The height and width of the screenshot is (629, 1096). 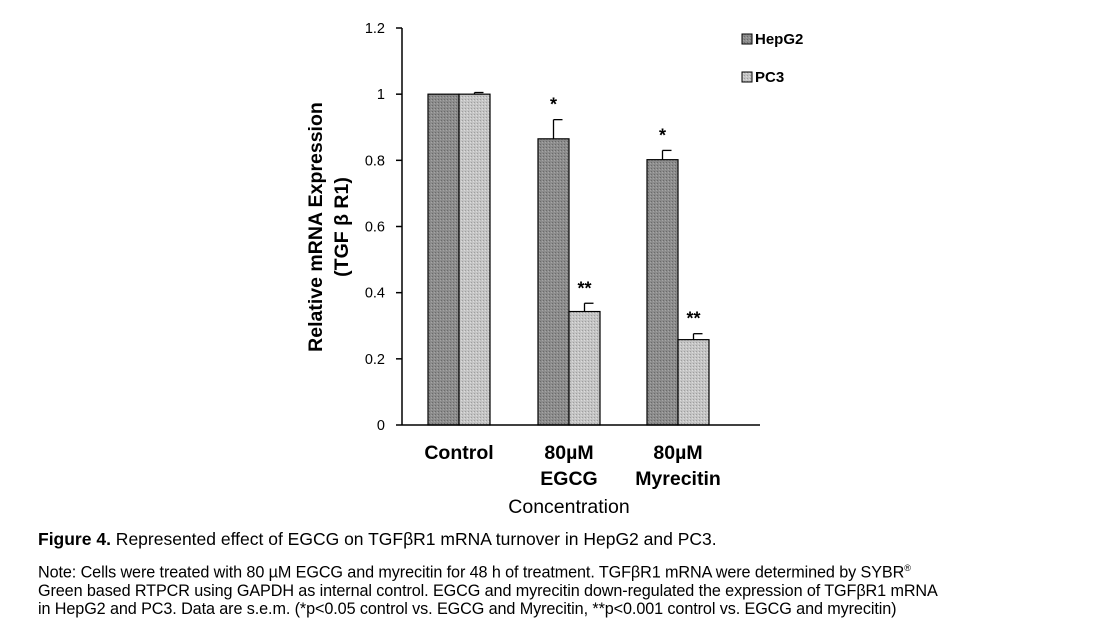 I want to click on x-category-label: EGCG, so click(x=568, y=479).